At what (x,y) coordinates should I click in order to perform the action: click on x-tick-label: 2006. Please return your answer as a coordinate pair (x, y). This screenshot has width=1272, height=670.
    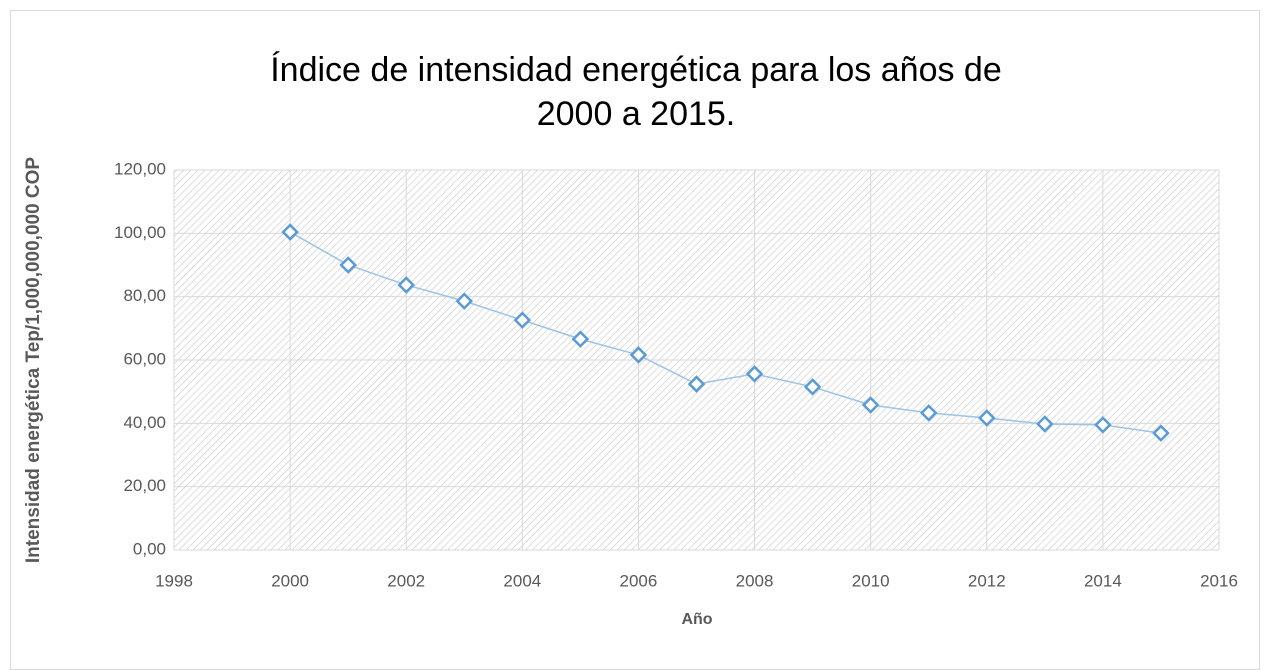
    Looking at the image, I should click on (639, 580).